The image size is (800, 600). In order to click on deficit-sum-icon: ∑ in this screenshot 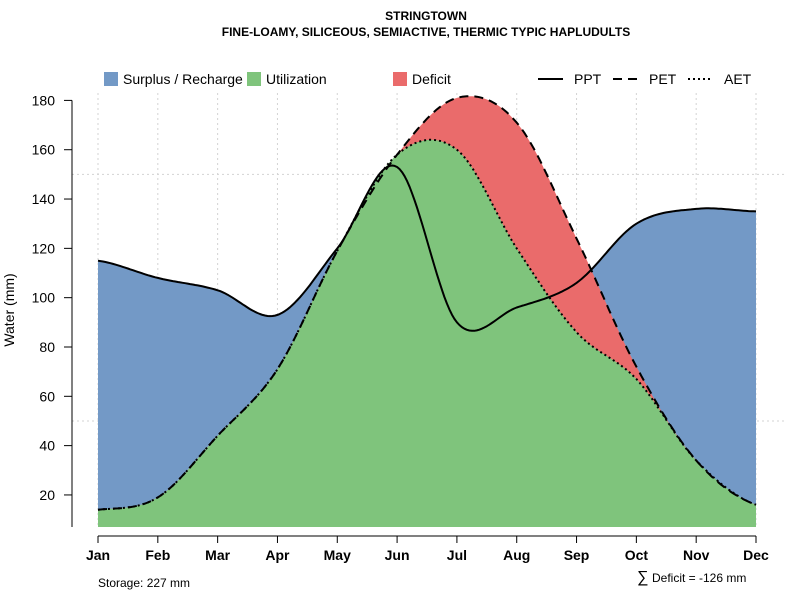, I will do `click(642, 577)`.